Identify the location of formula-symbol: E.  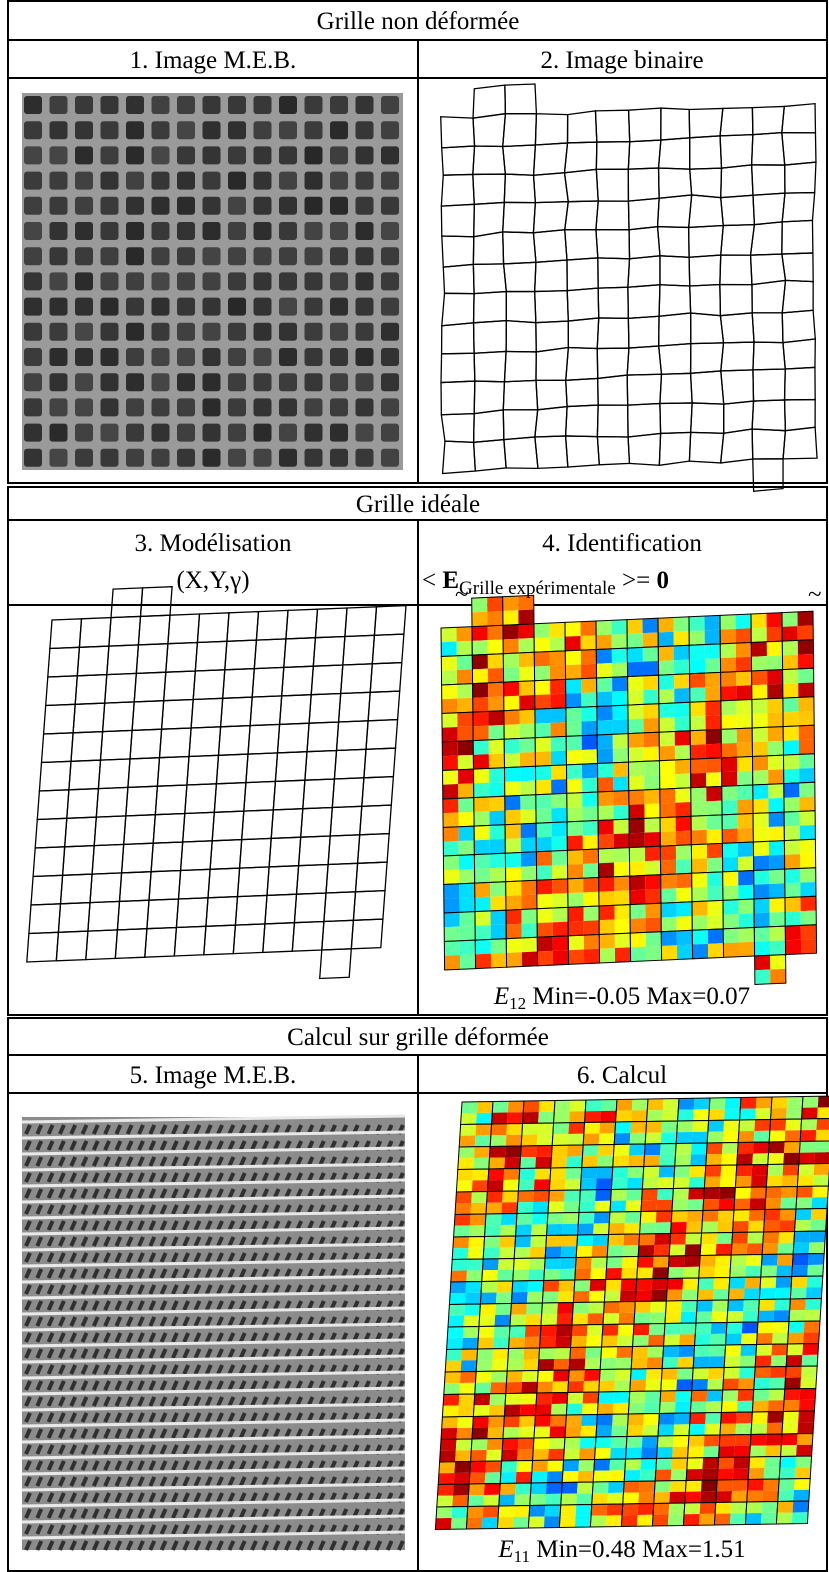
(450, 580).